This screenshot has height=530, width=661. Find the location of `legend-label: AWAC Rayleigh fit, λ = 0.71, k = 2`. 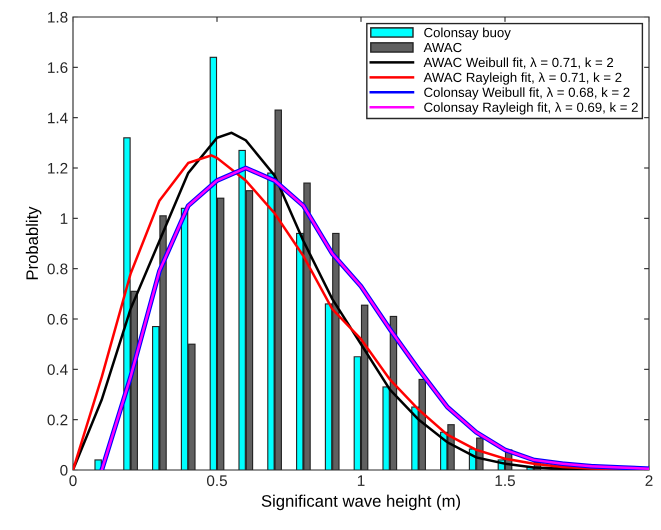

legend-label: AWAC Rayleigh fit, λ = 0.71, k = 2 is located at coordinates (523, 78).